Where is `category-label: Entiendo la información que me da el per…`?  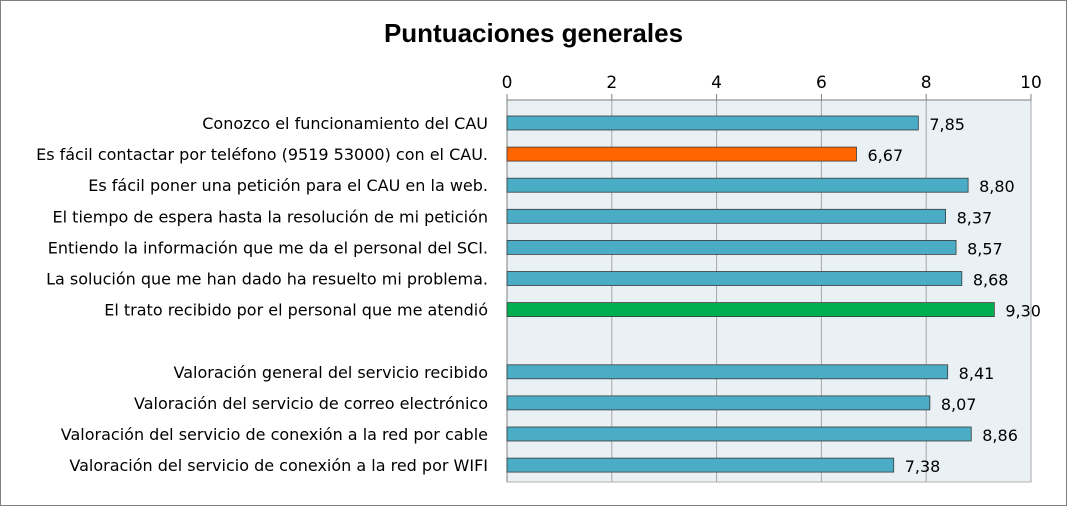 category-label: Entiendo la información que me da el per… is located at coordinates (268, 247).